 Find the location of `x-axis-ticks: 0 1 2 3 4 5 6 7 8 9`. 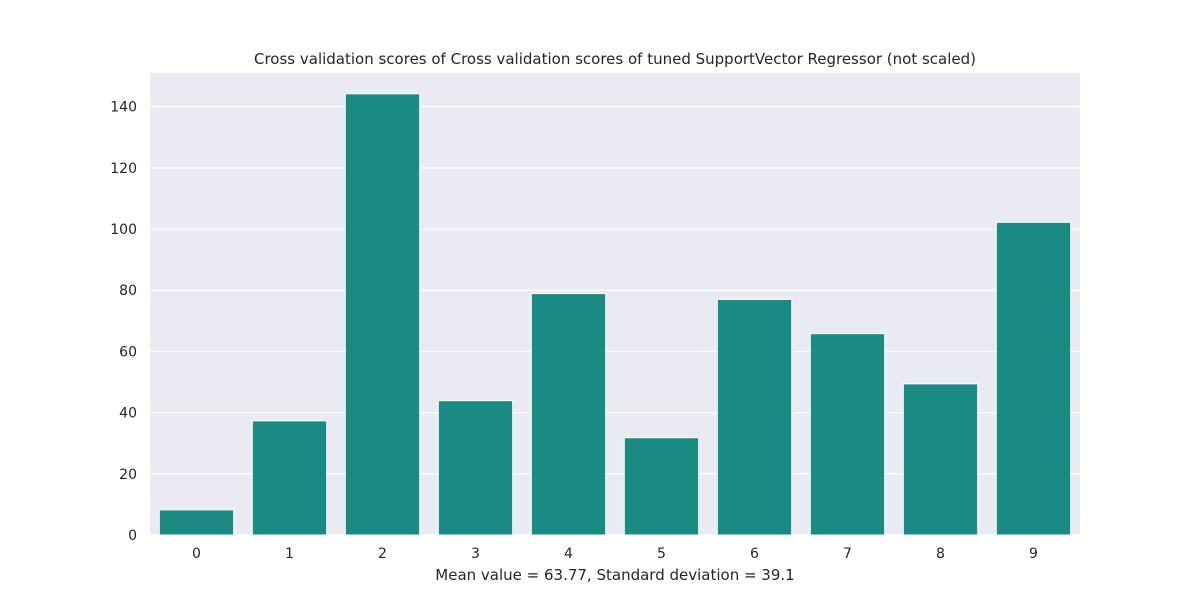

x-axis-ticks: 0 1 2 3 4 5 6 7 8 9 is located at coordinates (615, 554).